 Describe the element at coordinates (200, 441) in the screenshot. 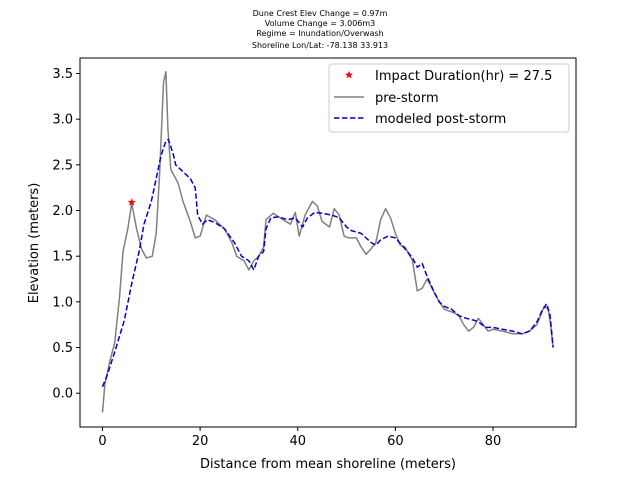

I see `x-tick-label: 20` at that location.